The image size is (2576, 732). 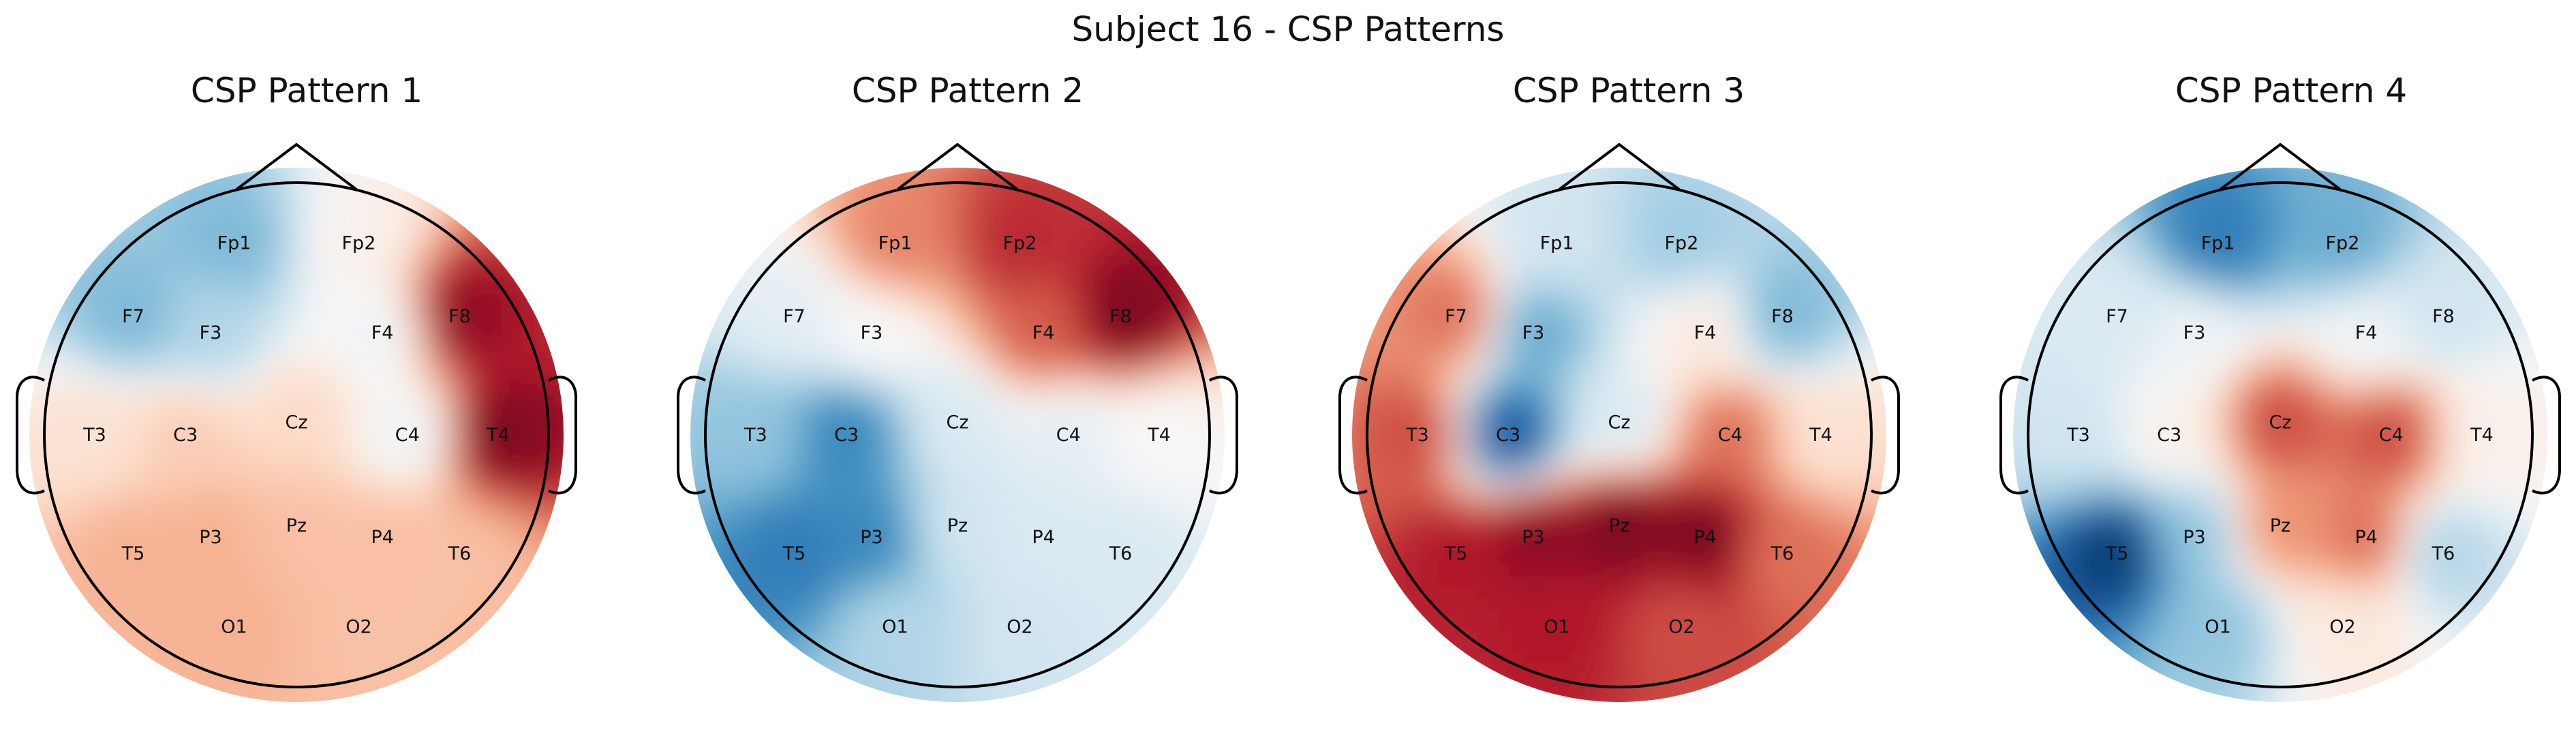 What do you see at coordinates (967, 90) in the screenshot?
I see `panel-title-2: CSP Pattern 2` at bounding box center [967, 90].